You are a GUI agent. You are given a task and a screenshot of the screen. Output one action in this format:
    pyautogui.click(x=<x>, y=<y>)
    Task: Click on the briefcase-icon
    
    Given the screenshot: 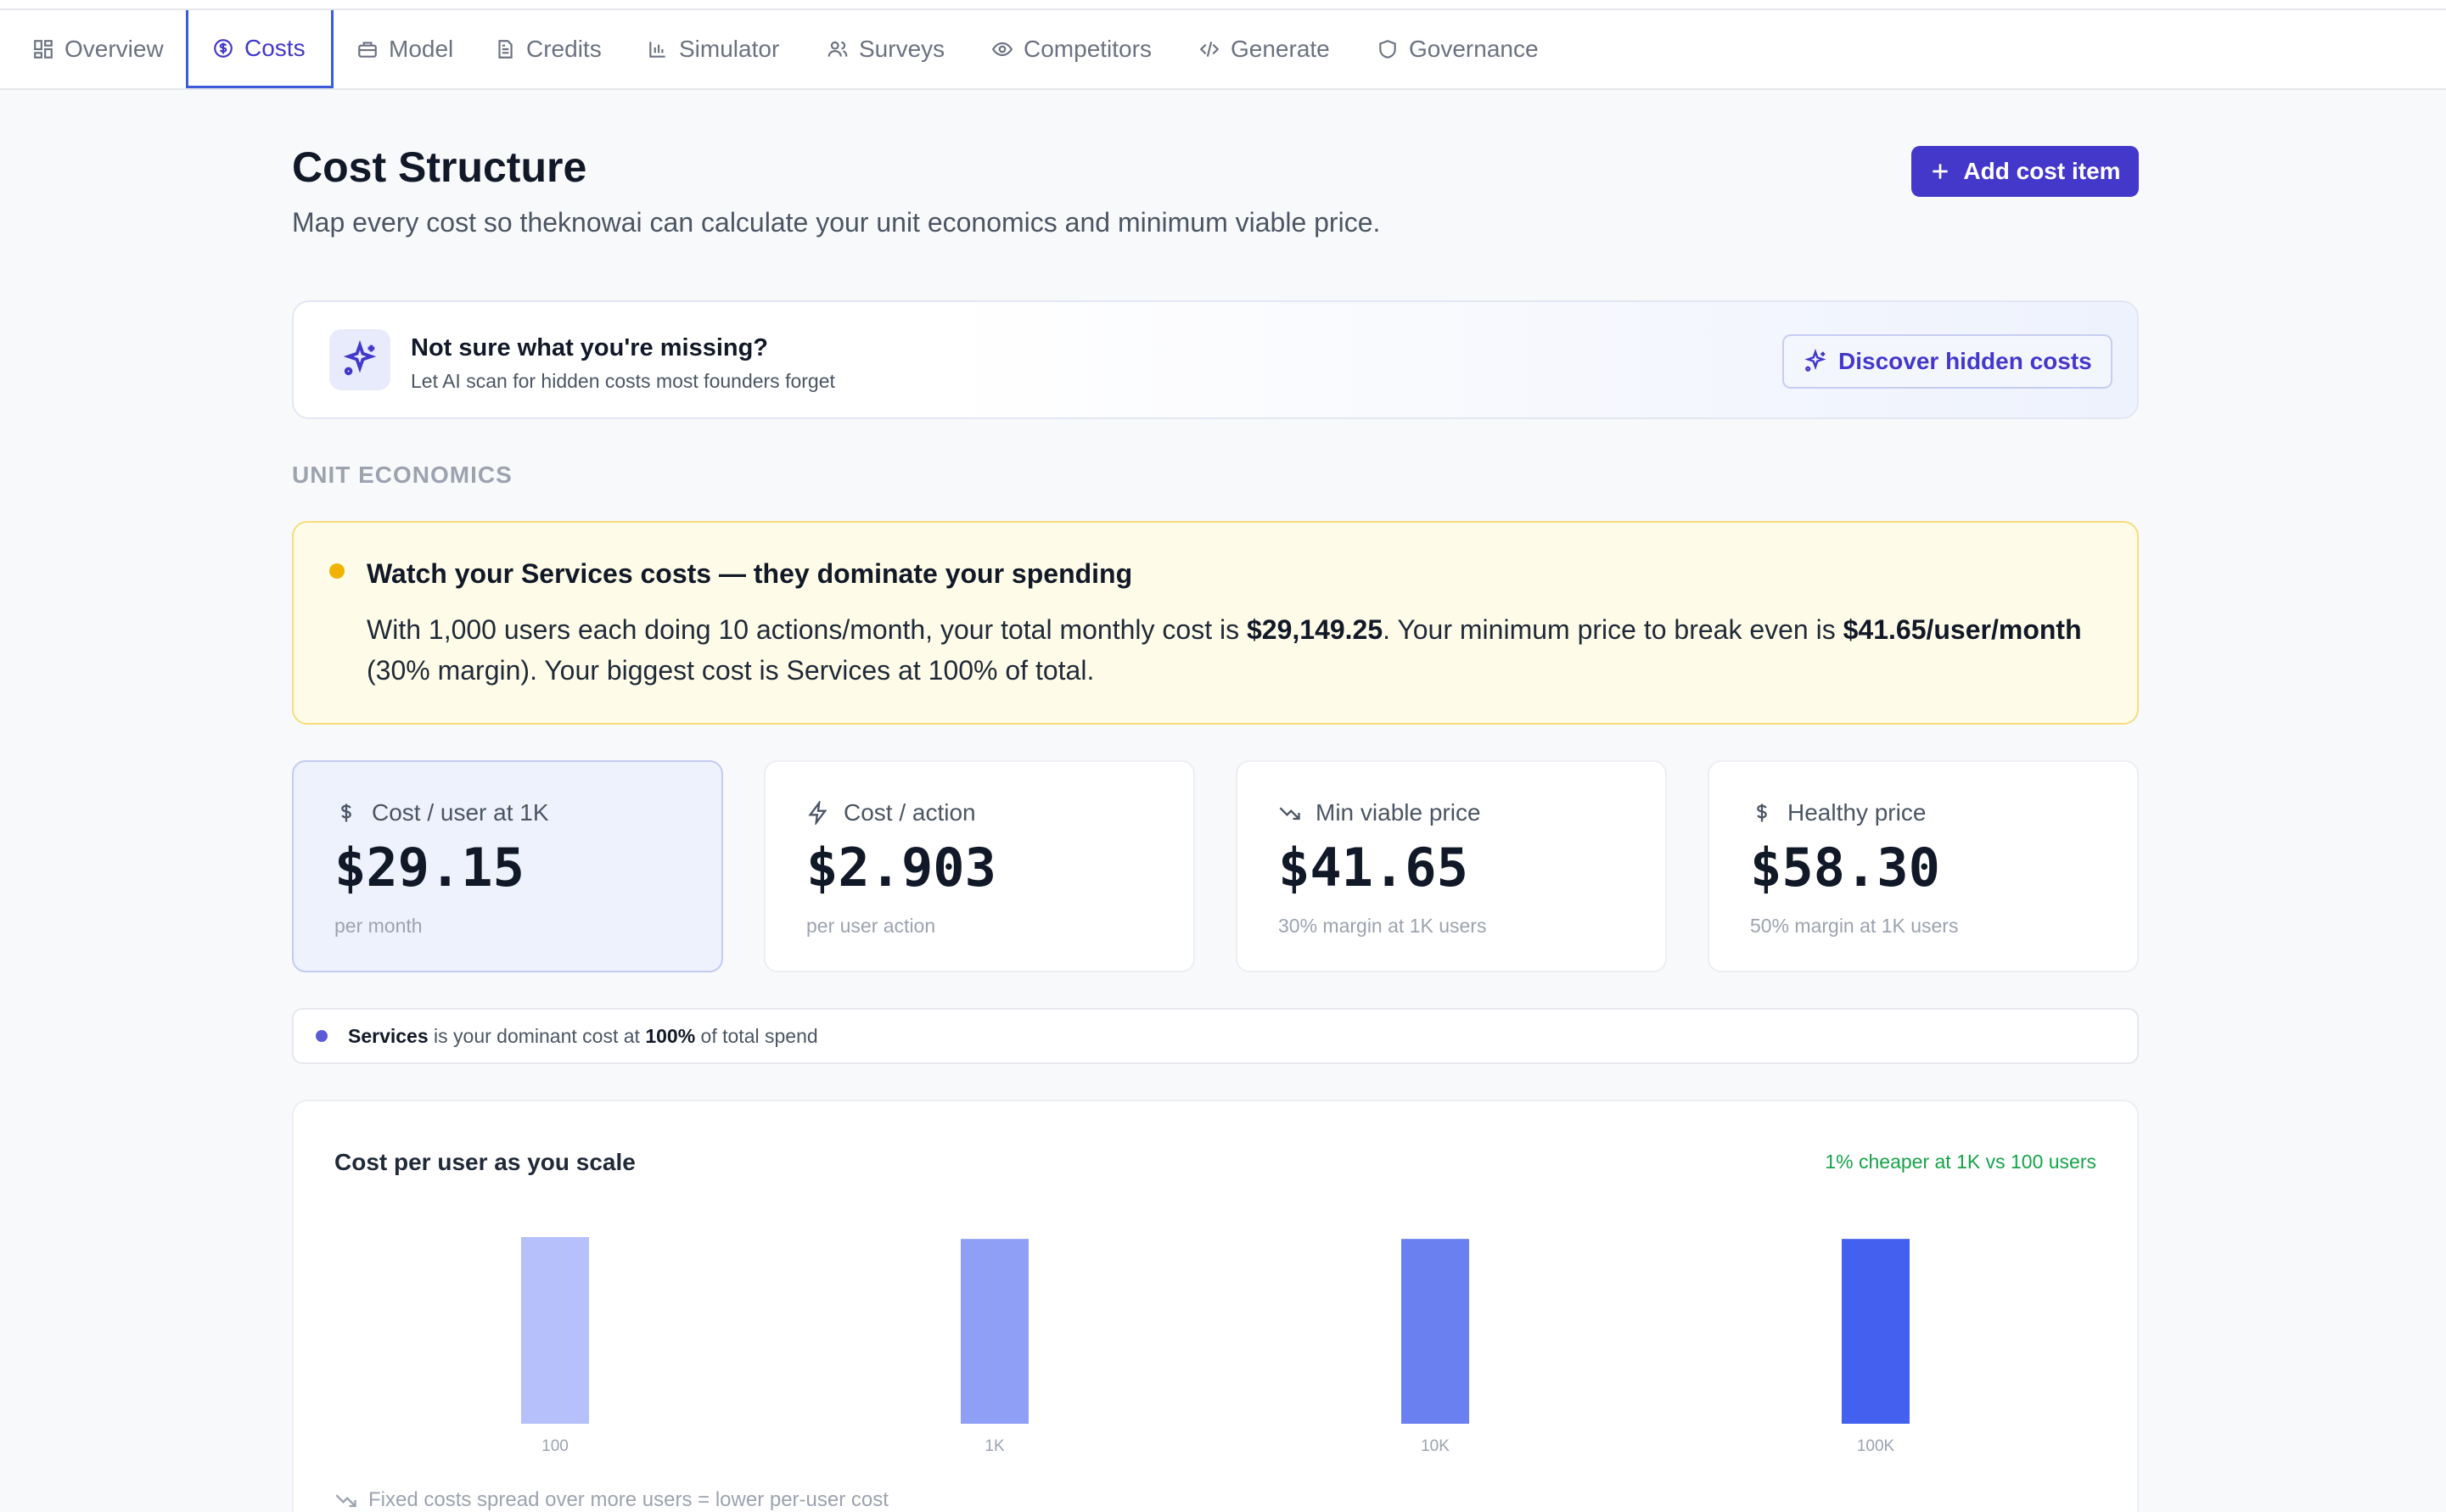 What is the action you would take?
    pyautogui.click(x=367, y=50)
    